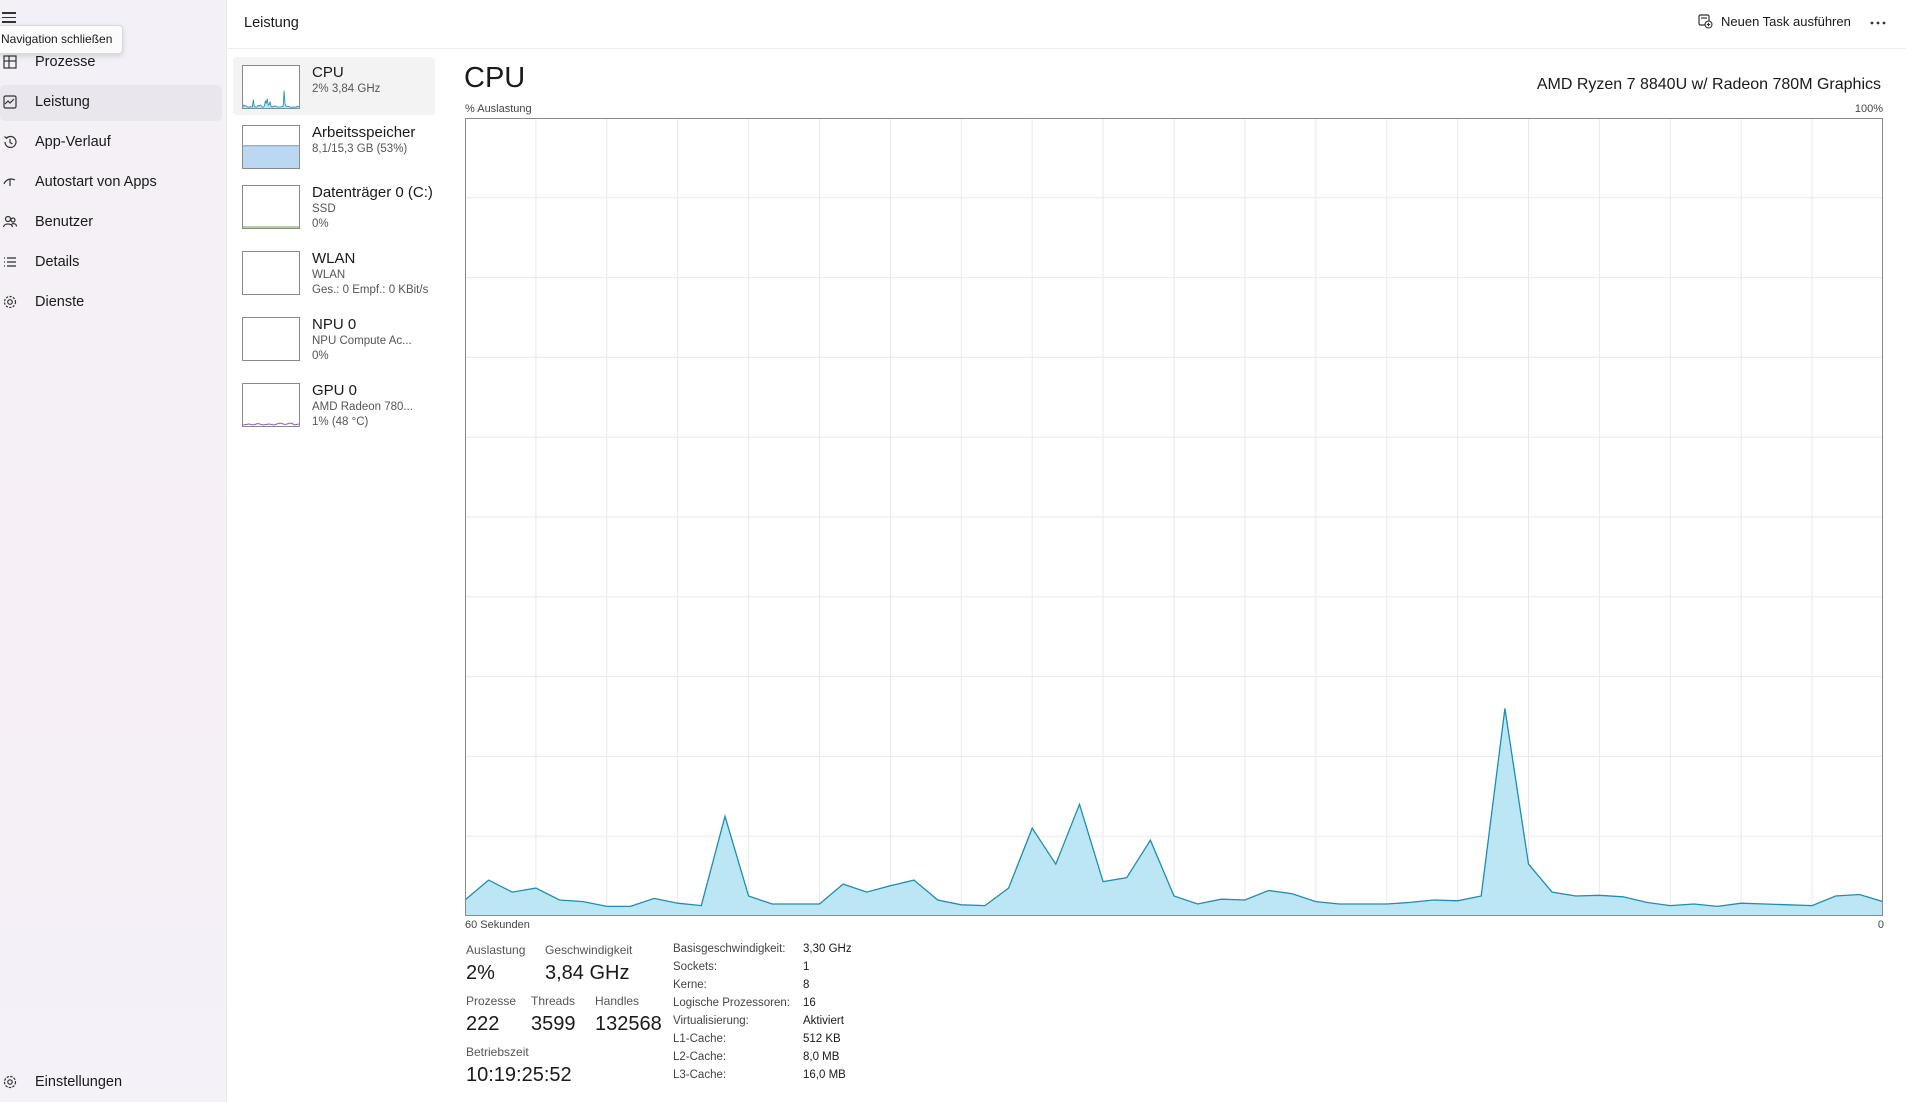 The width and height of the screenshot is (1906, 1102). What do you see at coordinates (271, 405) in the screenshot?
I see `gpu-thumbnail` at bounding box center [271, 405].